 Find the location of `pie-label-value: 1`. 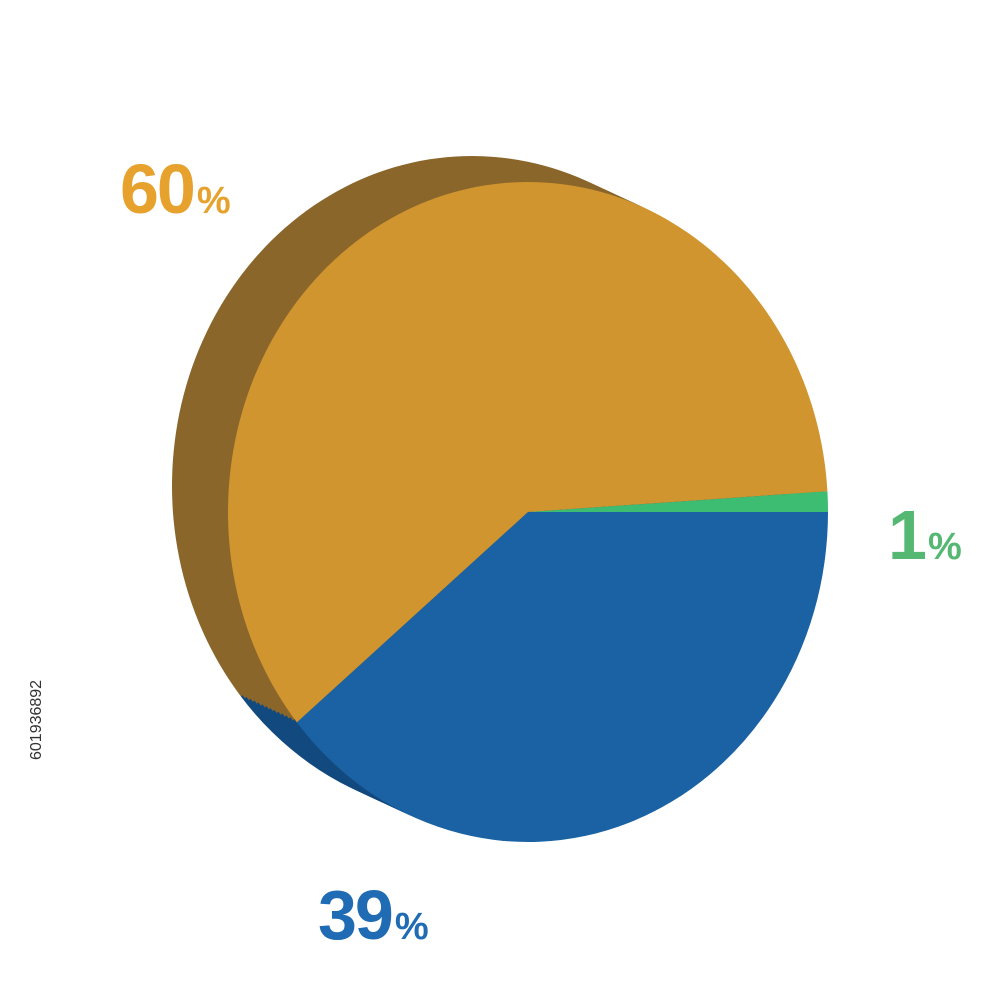

pie-label-value: 1 is located at coordinates (907, 535).